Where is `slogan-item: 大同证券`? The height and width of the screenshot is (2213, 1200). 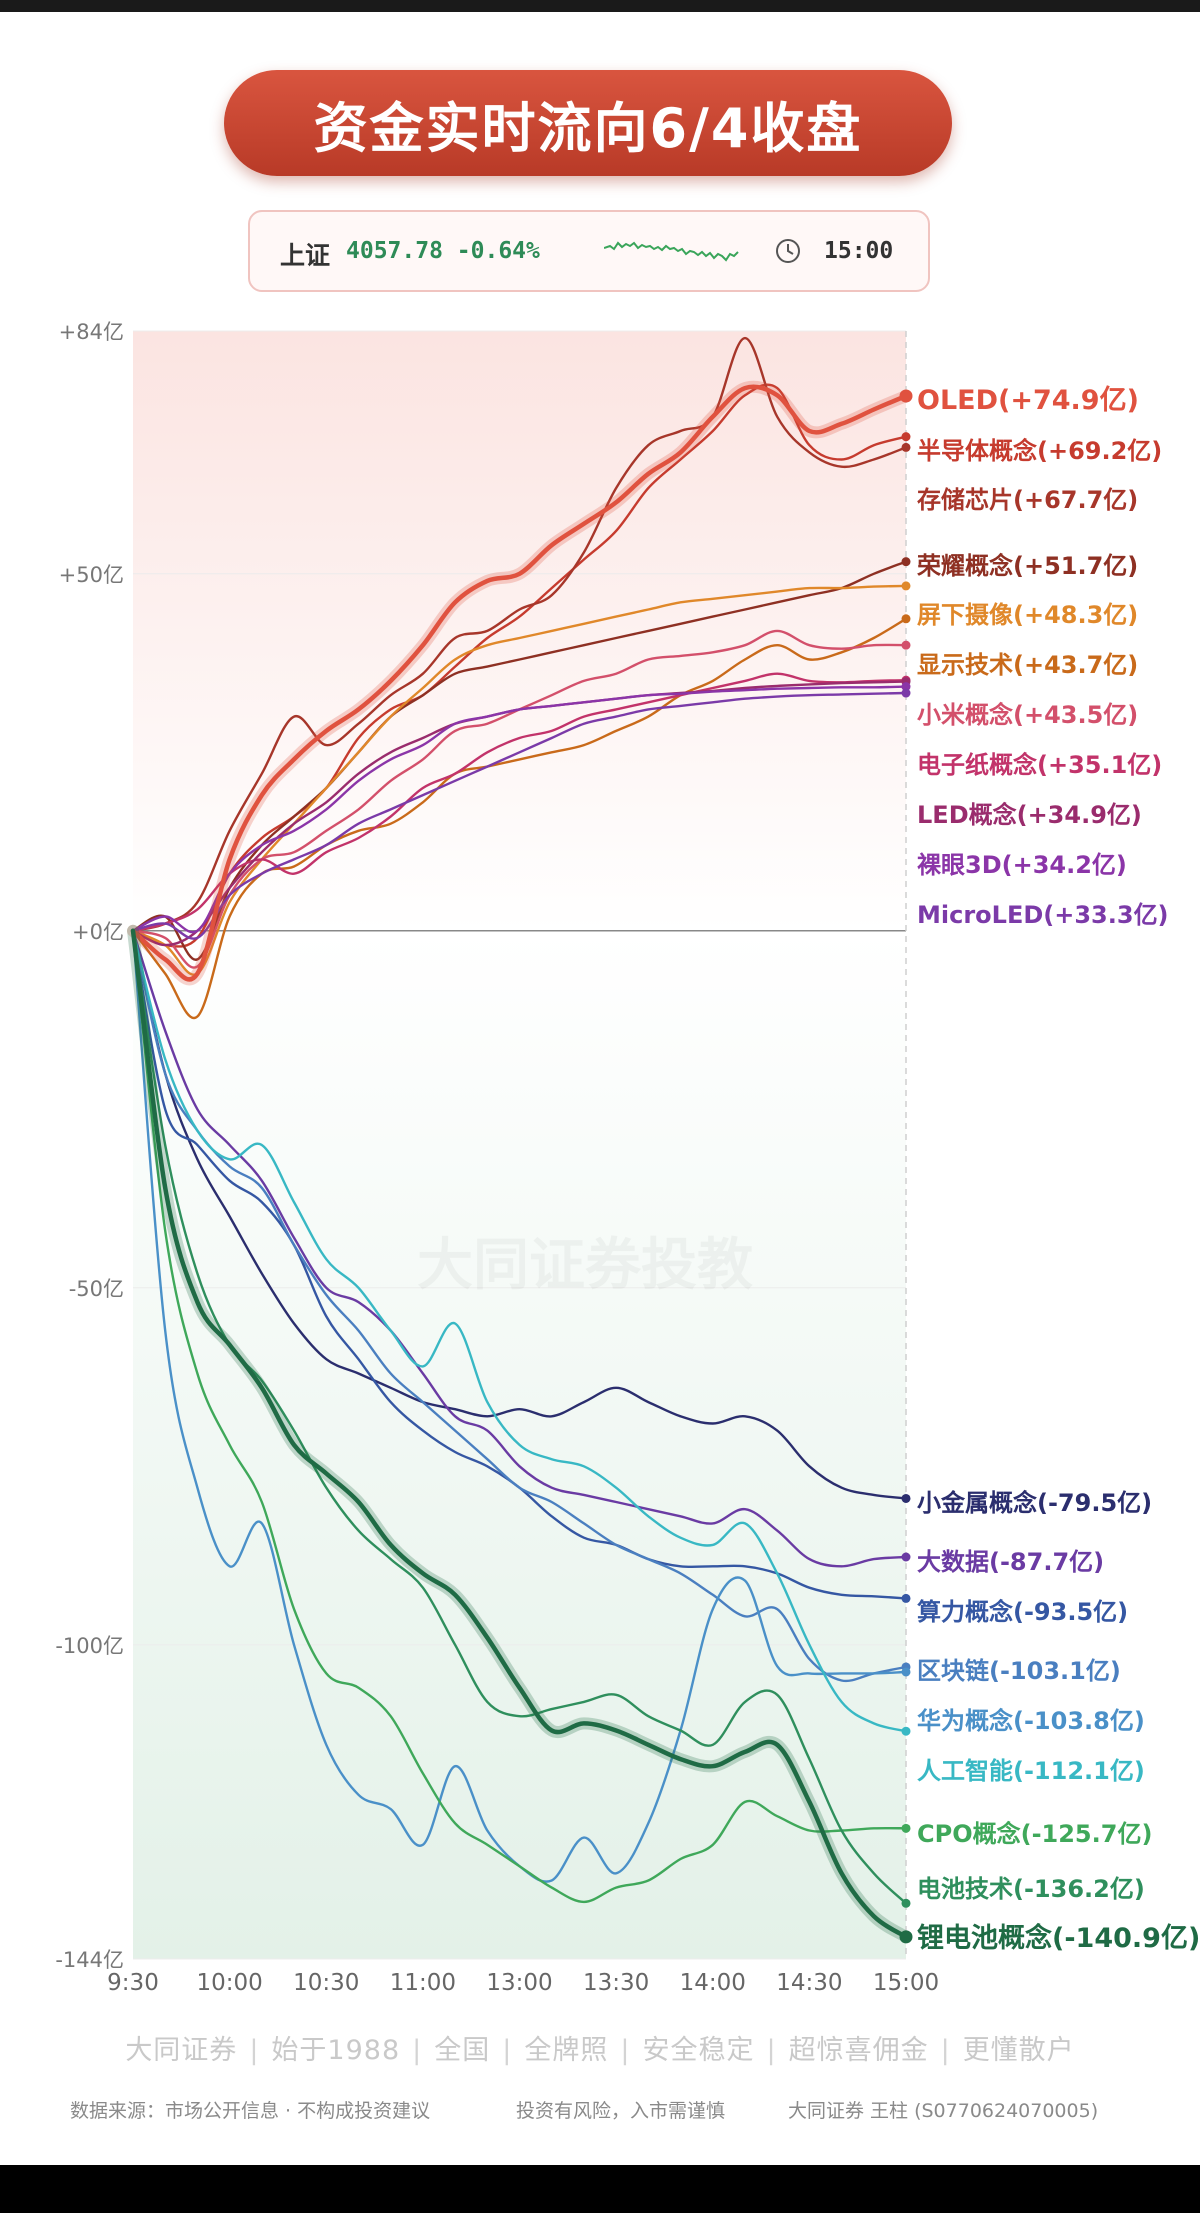
slogan-item: 大同证券 is located at coordinates (181, 2050).